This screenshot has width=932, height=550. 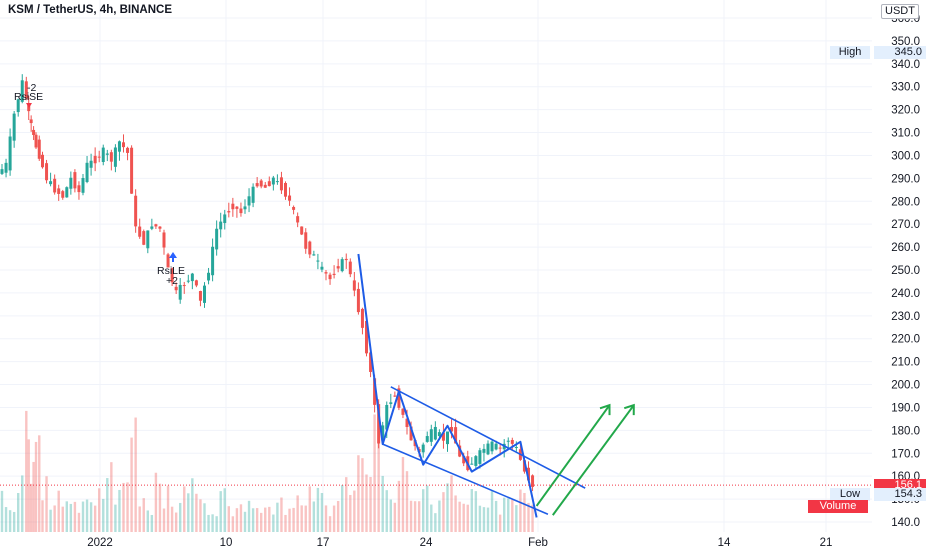 What do you see at coordinates (101, 182) in the screenshot?
I see `signal-markers` at bounding box center [101, 182].